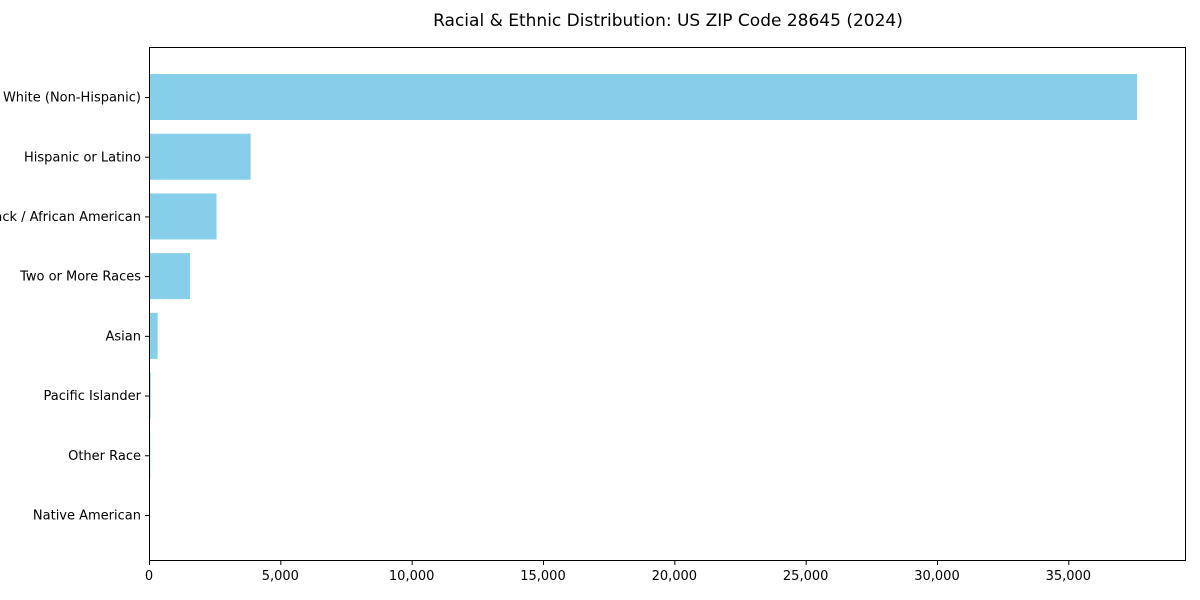 The height and width of the screenshot is (600, 1200). Describe the element at coordinates (675, 576) in the screenshot. I see `x-tick-label-4: 20,000` at that location.